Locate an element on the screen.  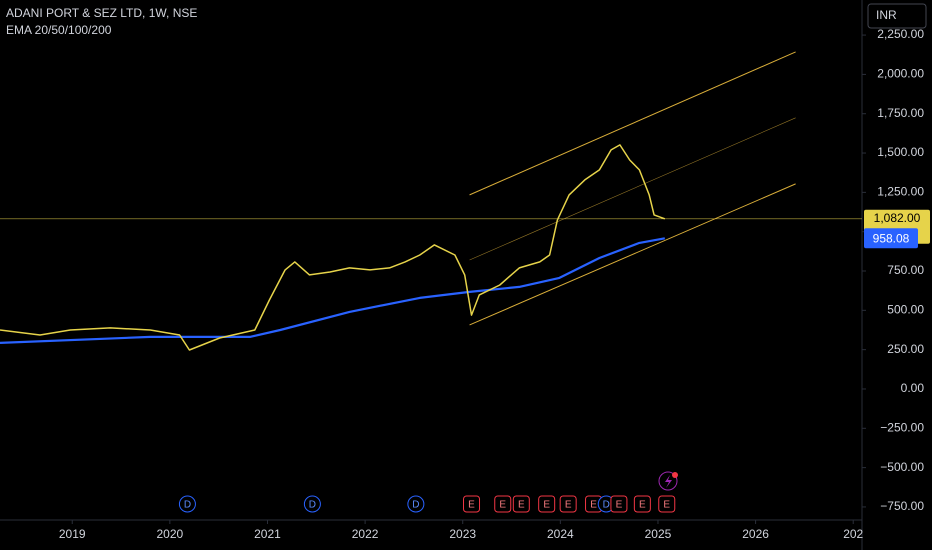
y-tick-label: 1,750.00 is located at coordinates (900, 113).